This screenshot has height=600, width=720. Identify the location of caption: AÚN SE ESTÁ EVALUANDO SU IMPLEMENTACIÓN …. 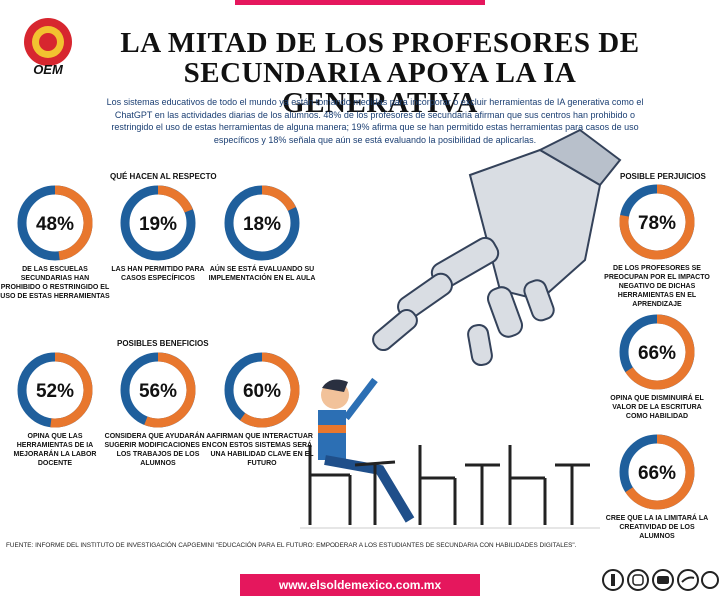
(262, 274).